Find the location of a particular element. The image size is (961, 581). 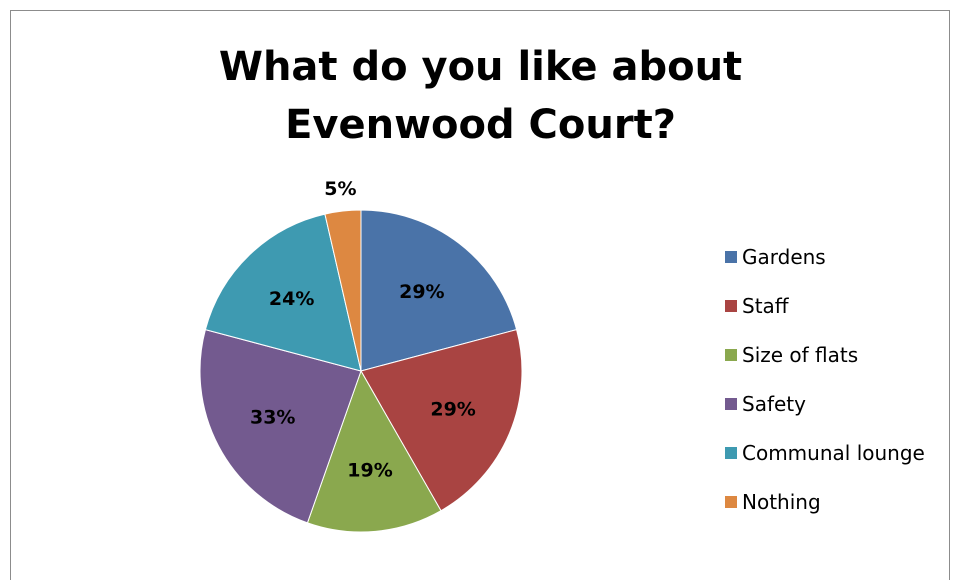

legend-label: Gardens is located at coordinates (784, 256).